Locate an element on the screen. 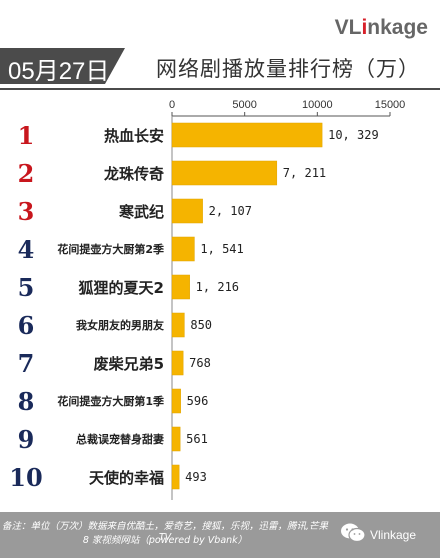 This screenshot has width=440, height=558. category-label: 花间提壶方大厨第1季 is located at coordinates (111, 401).